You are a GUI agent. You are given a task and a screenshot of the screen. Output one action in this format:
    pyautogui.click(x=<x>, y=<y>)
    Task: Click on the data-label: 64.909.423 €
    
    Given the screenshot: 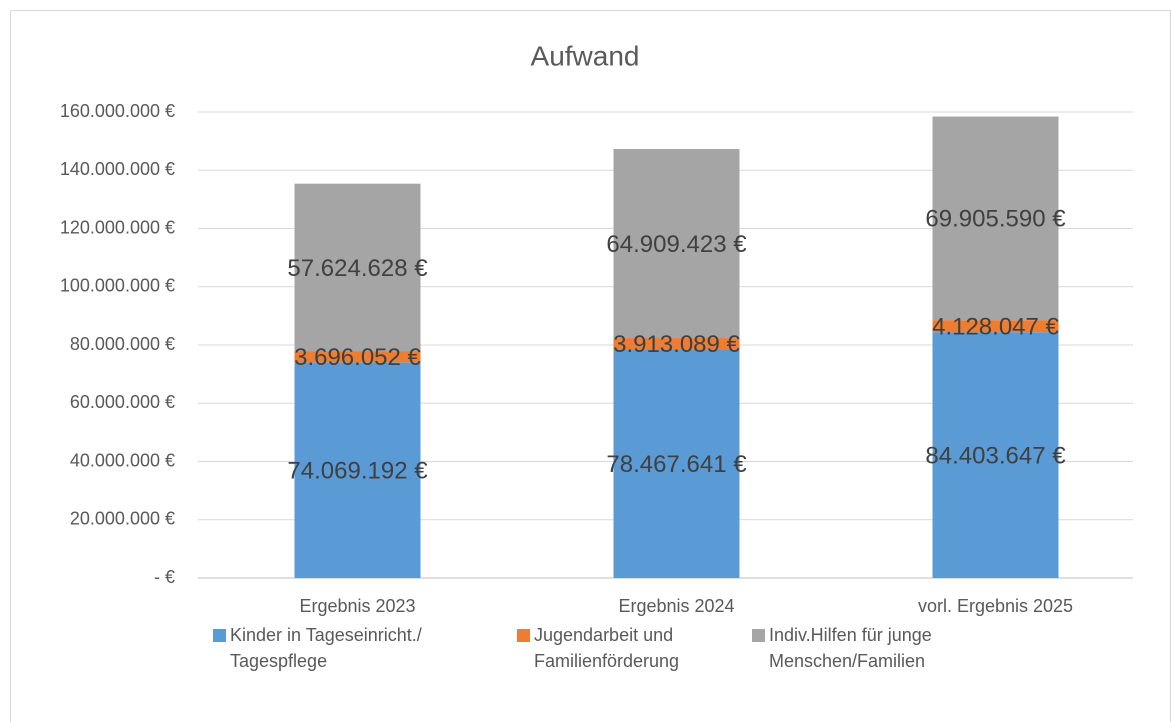 What is the action you would take?
    pyautogui.click(x=676, y=244)
    